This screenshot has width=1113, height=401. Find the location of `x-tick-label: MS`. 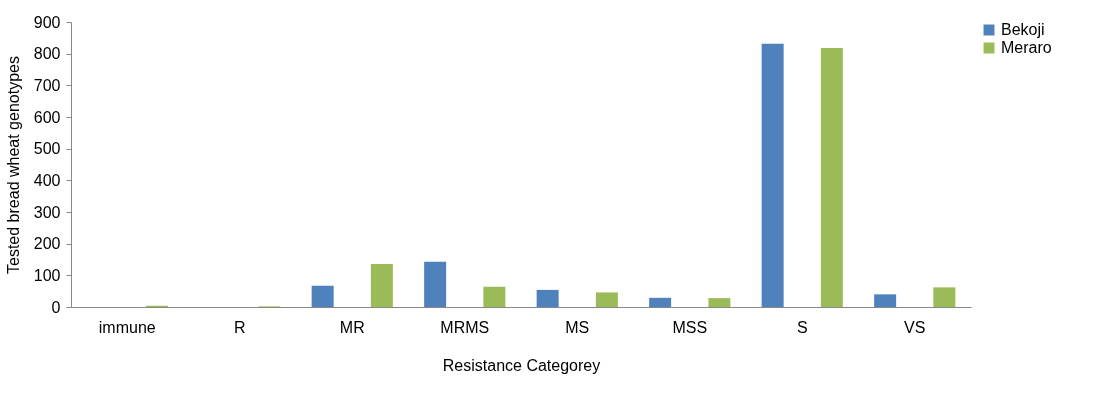

x-tick-label: MS is located at coordinates (577, 327).